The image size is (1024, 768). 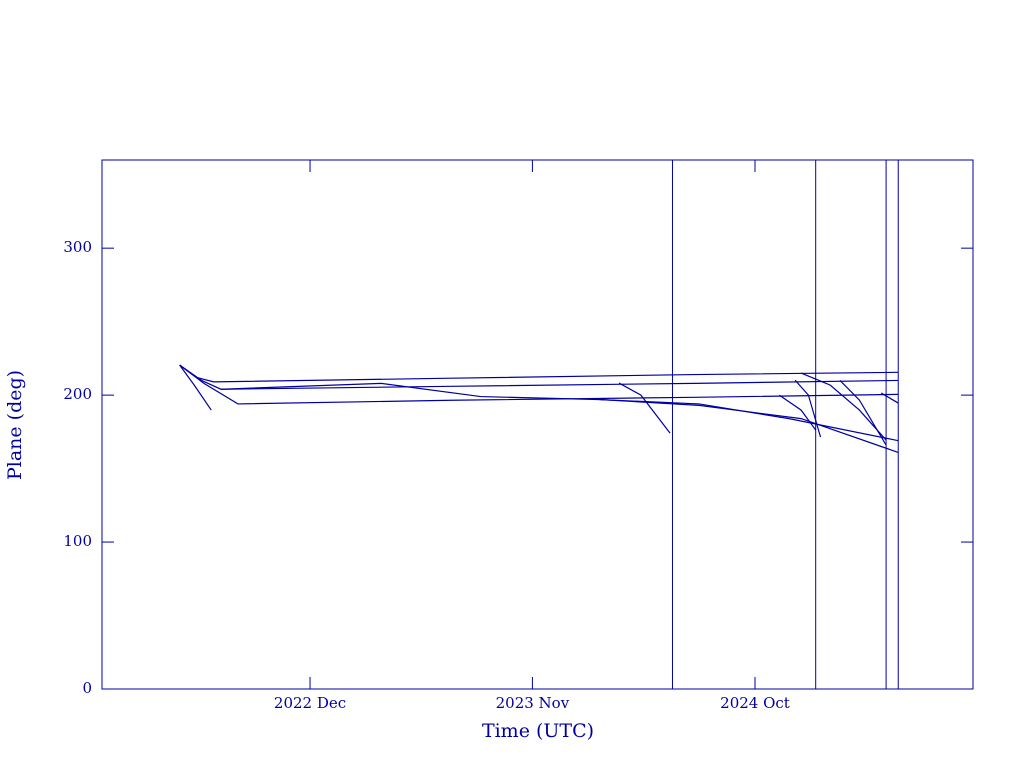 What do you see at coordinates (77, 541) in the screenshot?
I see `y-tick-label: 100` at bounding box center [77, 541].